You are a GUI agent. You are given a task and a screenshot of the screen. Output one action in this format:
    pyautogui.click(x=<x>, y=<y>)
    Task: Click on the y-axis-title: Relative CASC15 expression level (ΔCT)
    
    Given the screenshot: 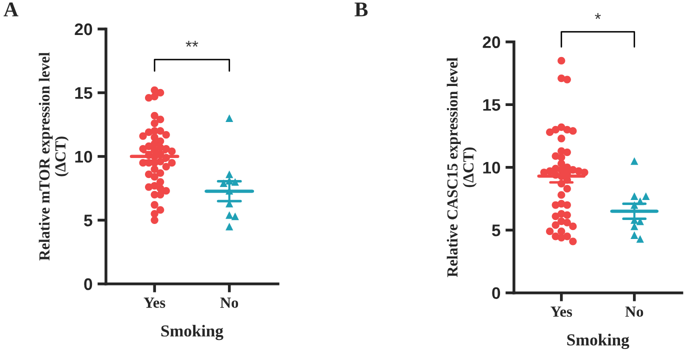 What is the action you would take?
    pyautogui.click(x=461, y=168)
    